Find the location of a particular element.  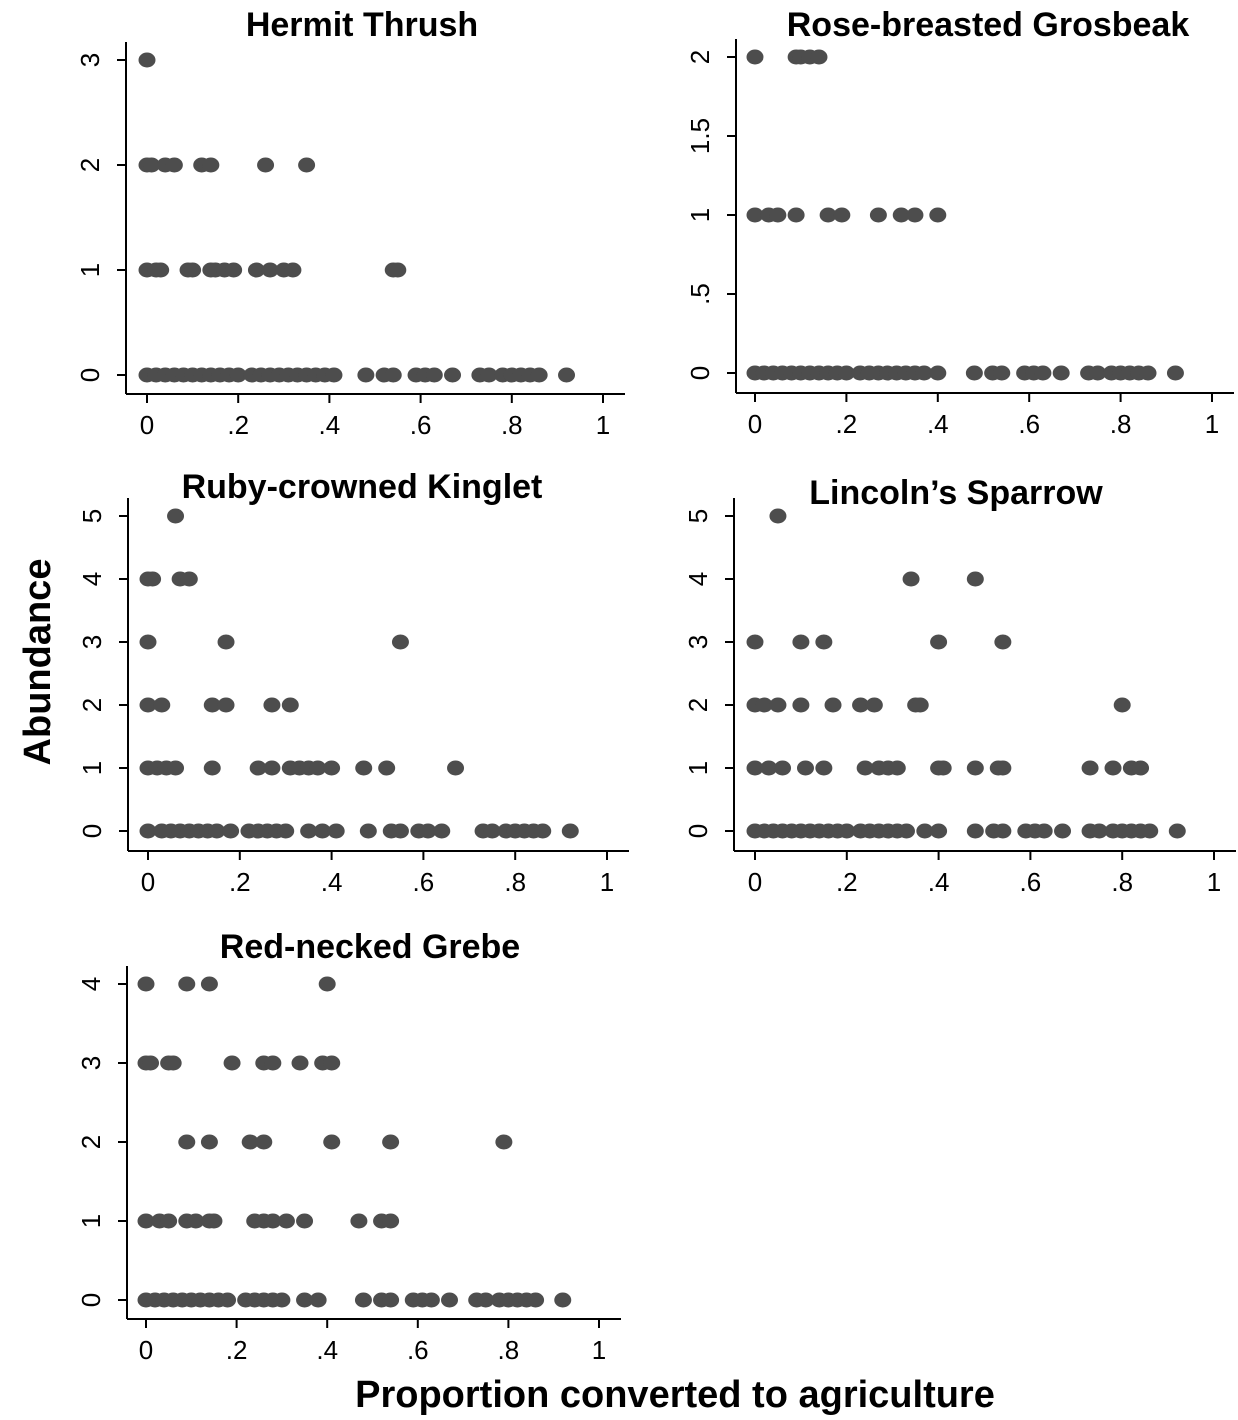

y-tick-label: 5 is located at coordinates (92, 516).